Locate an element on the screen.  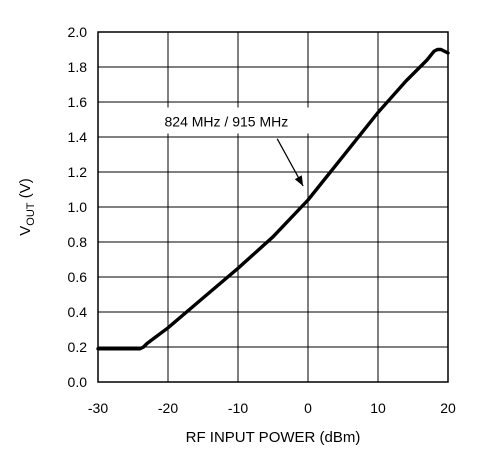
annotation-arrow-head is located at coordinates (299, 180).